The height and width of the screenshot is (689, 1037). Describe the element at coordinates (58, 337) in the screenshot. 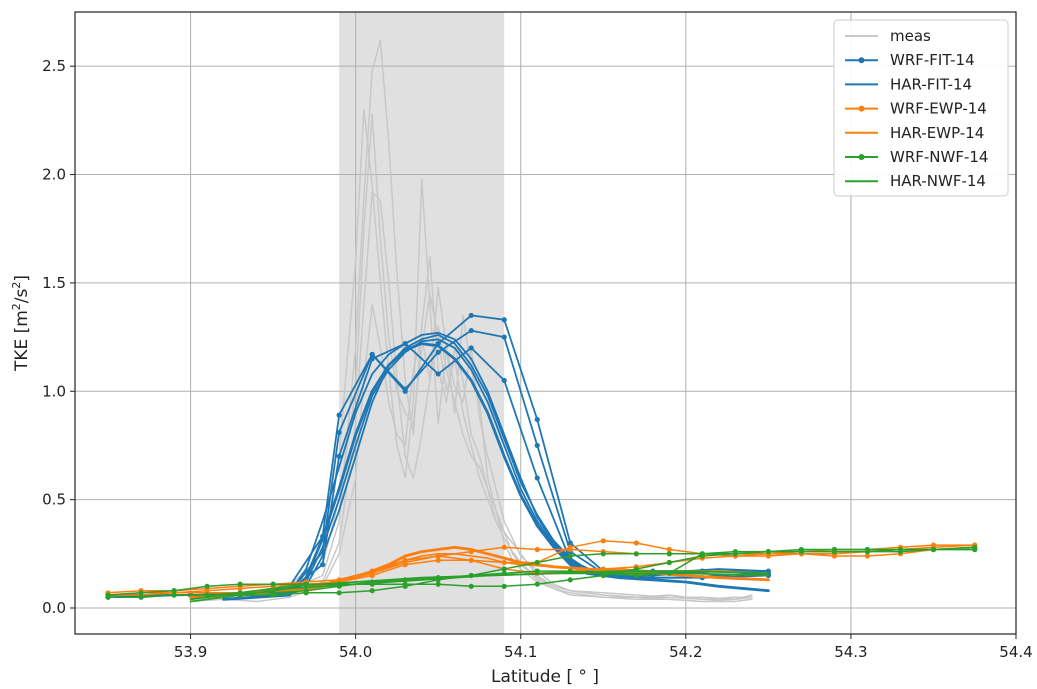

I see `y-axis-ticks: 0.0 0.5 1.0 1.5 2.0 2.5` at that location.